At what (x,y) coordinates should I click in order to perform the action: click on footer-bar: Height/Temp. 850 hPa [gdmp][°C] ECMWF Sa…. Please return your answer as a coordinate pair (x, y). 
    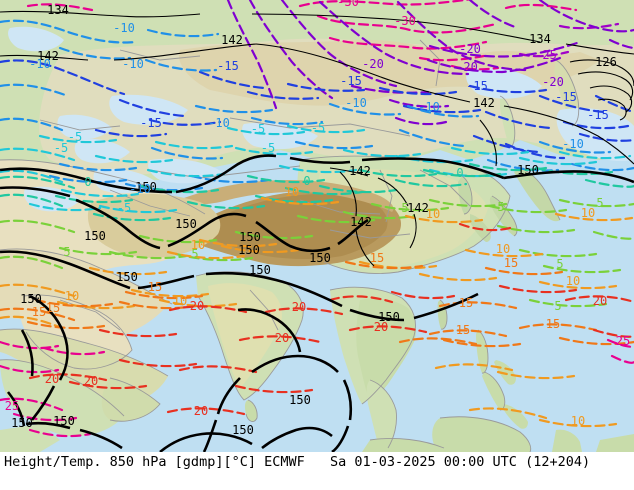
    Looking at the image, I should click on (317, 471).